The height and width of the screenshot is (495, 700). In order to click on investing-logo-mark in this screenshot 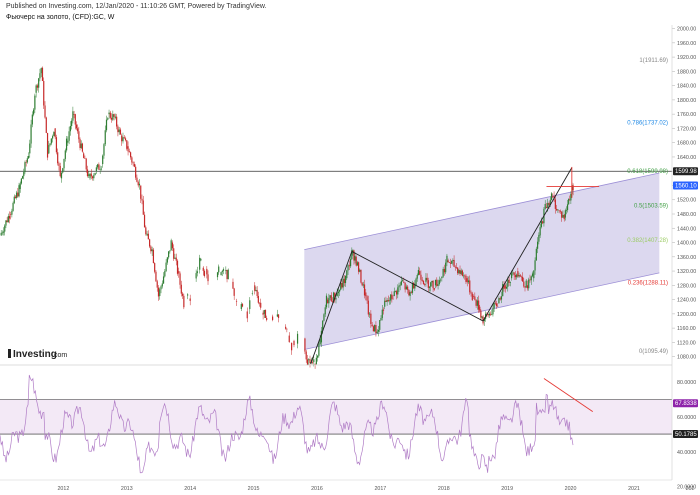, I will do `click(9, 353)`.